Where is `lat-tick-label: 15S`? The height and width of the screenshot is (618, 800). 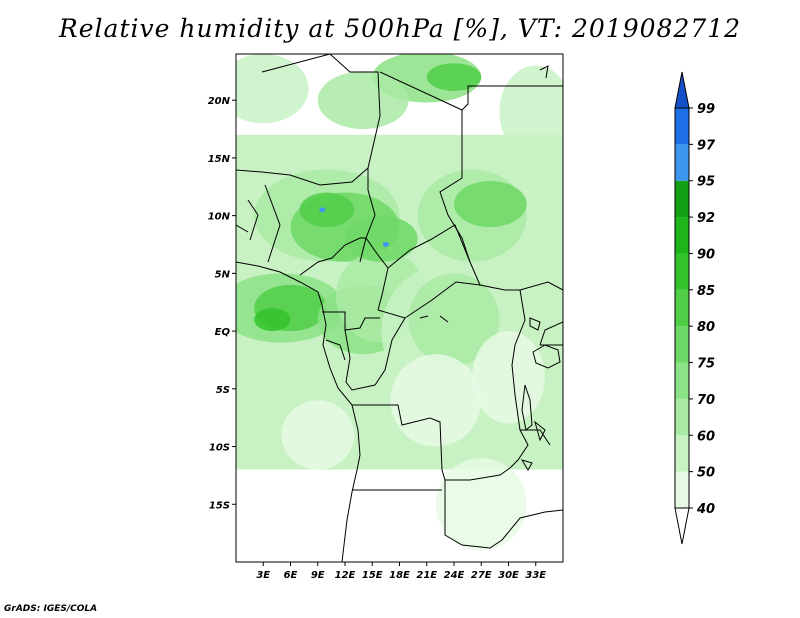
lat-tick-label: 15S is located at coordinates (219, 505).